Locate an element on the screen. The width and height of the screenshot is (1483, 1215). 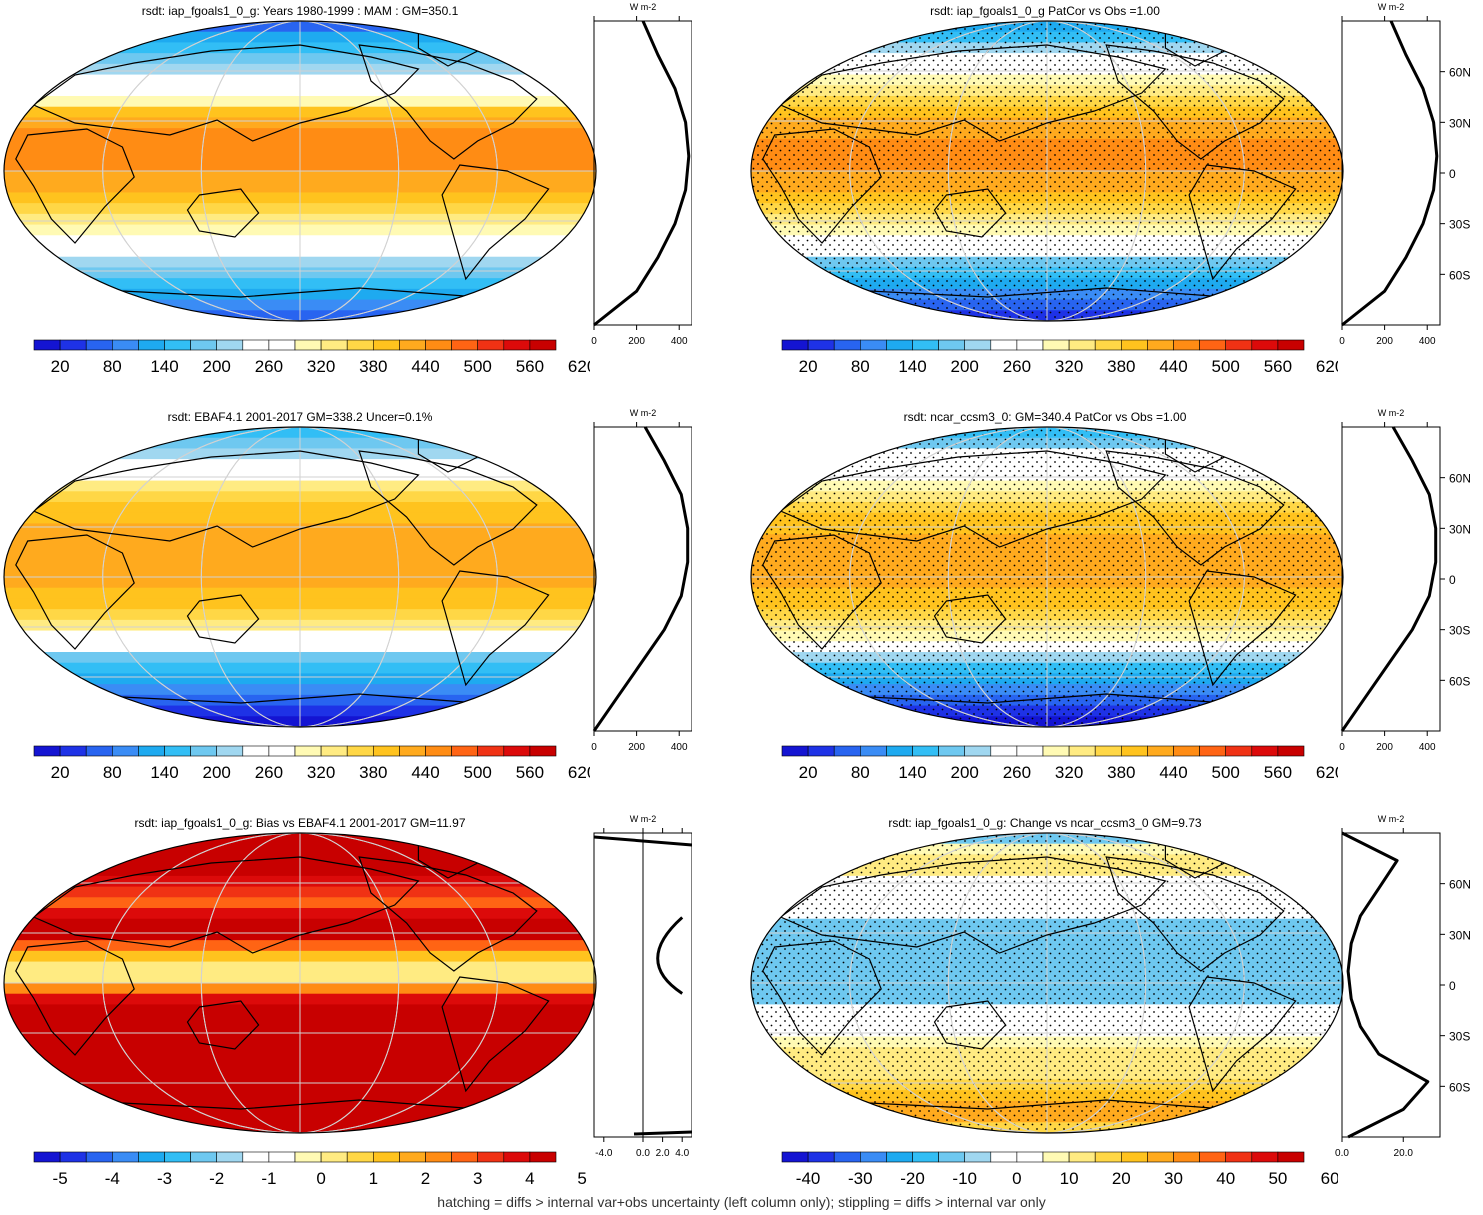
colorbar-1: 20 80 140 200 260 320 380 440 500 560 620 is located at coordinates (311, 357).